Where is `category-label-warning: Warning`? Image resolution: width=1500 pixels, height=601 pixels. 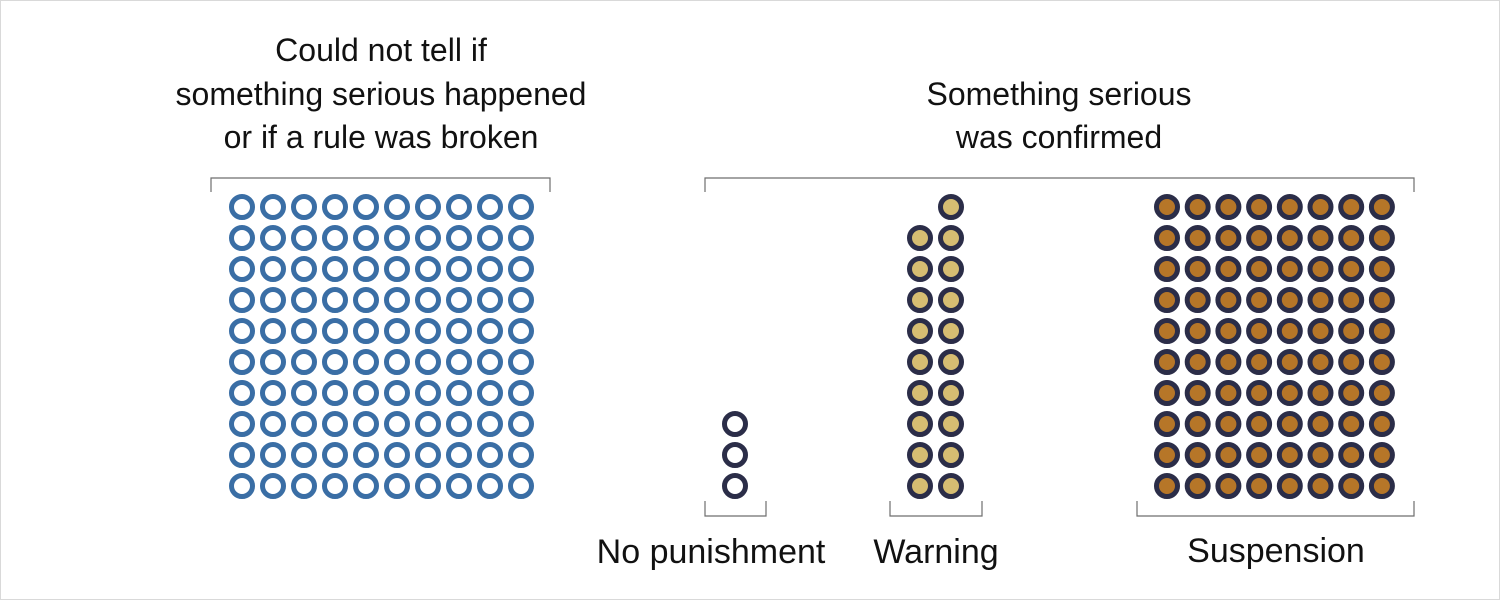 category-label-warning: Warning is located at coordinates (935, 552).